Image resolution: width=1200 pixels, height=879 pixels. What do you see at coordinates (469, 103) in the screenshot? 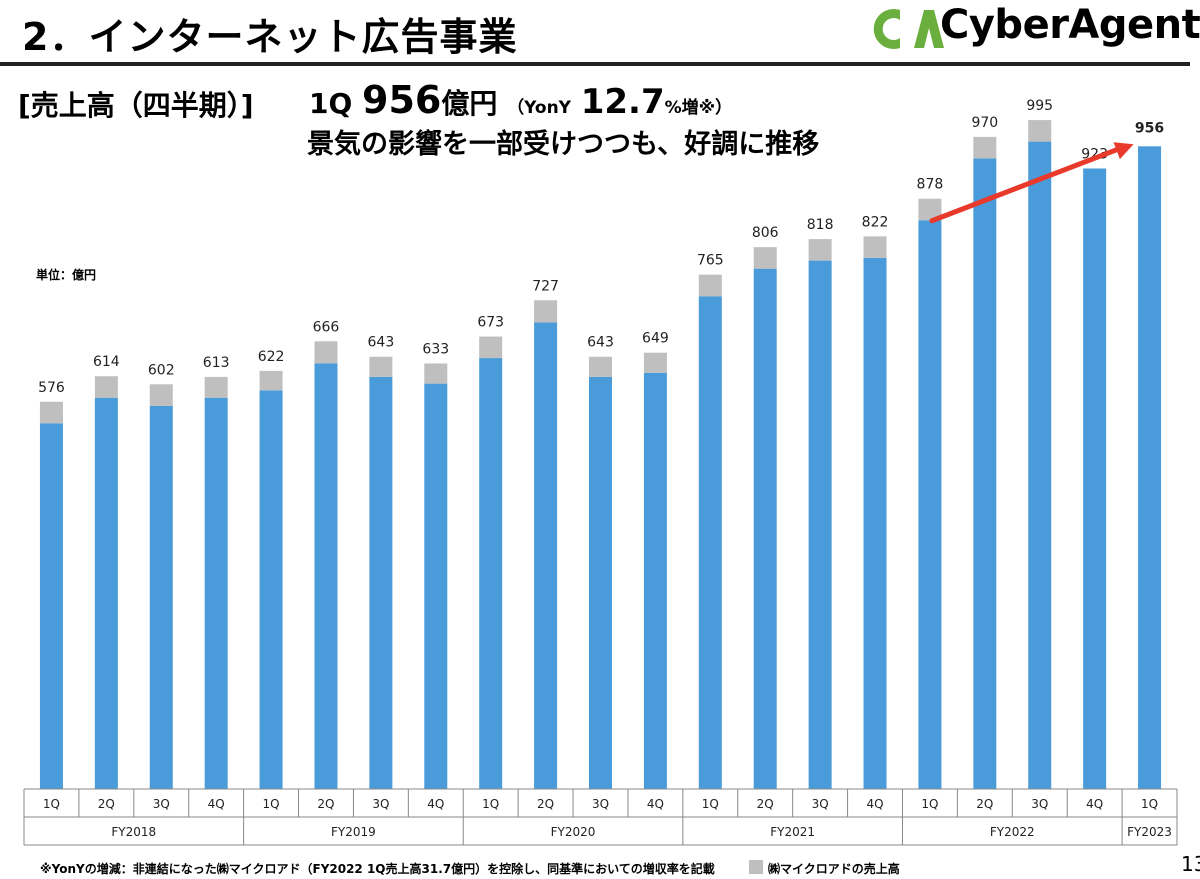
I see `headline-amount-unit: 億円` at bounding box center [469, 103].